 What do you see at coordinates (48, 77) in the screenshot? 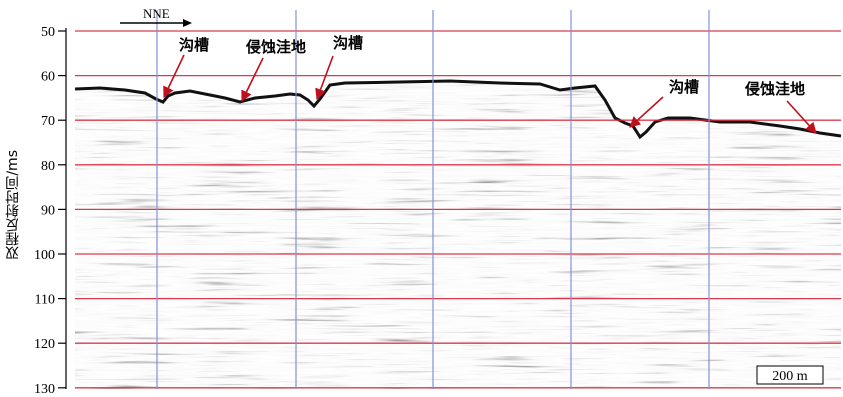
I see `y-tick-label: 60` at bounding box center [48, 77].